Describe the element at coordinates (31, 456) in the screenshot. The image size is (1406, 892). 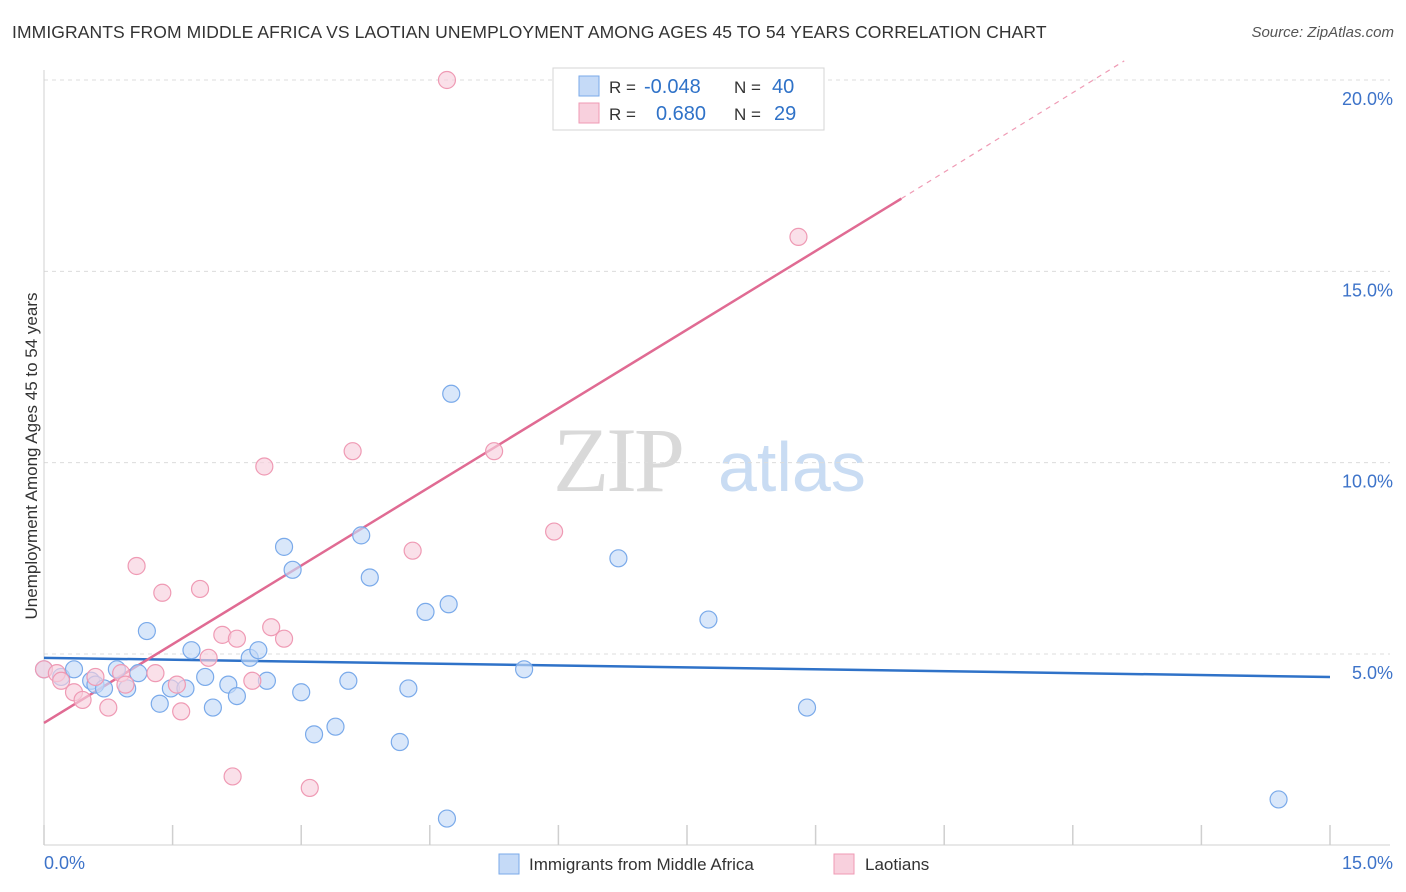
I see `y-axis-label: Unemployment Among Ages 45 to 54 years` at that location.